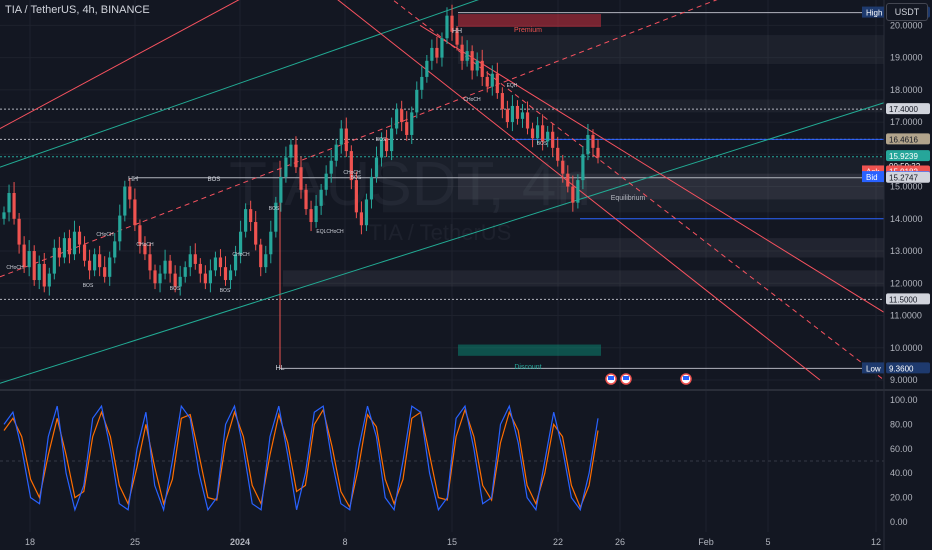  I want to click on price-tick-13: 13.0000, so click(906, 251).